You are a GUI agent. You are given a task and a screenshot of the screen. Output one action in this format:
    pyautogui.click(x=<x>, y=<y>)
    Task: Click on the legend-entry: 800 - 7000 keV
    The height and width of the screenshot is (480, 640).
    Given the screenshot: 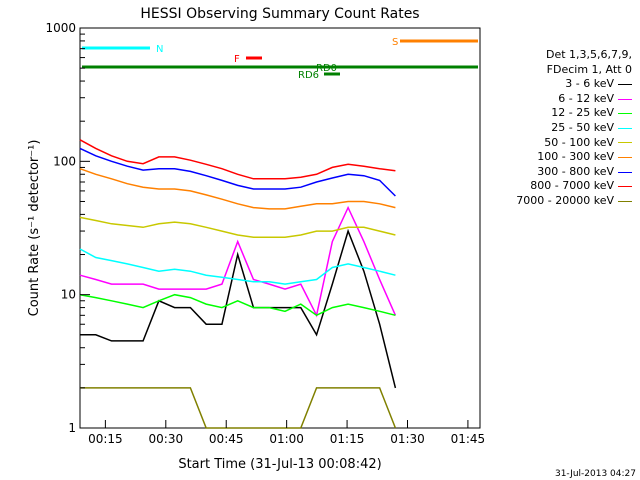 What is the action you would take?
    pyautogui.click(x=559, y=186)
    